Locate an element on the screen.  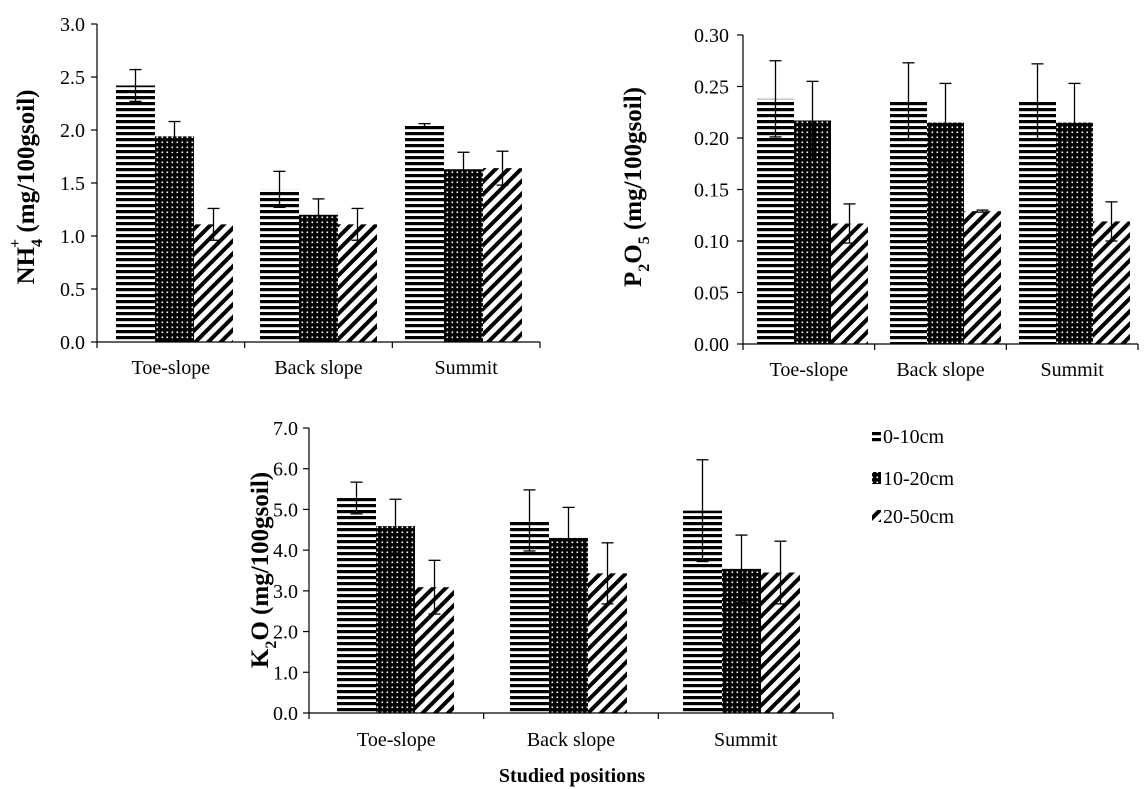
nh4-error-bar-10-20cm-back-slope is located at coordinates (318, 215).